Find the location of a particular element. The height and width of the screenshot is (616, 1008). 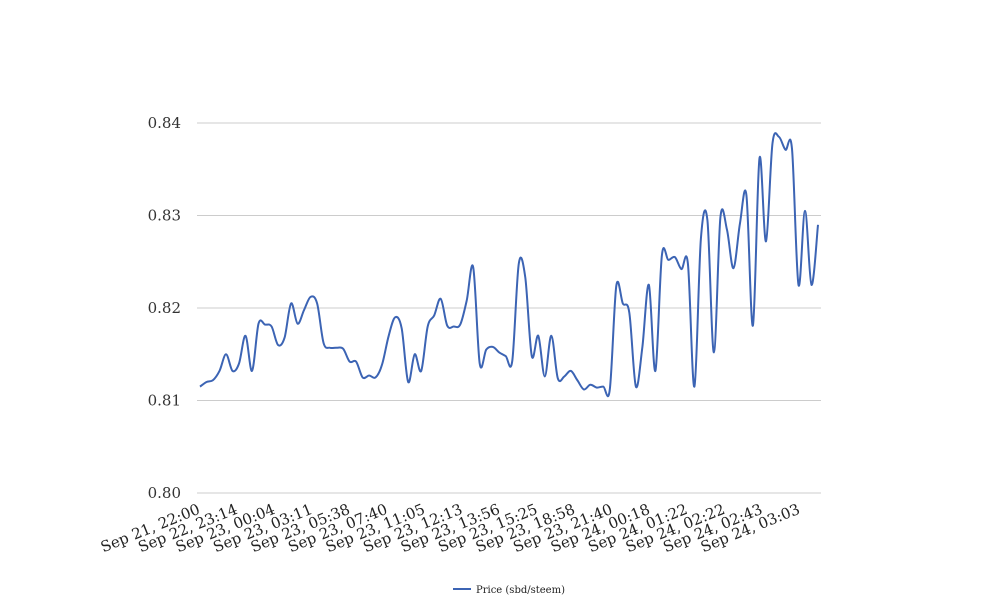

y-tick-label: 0.84 is located at coordinates (164, 123).